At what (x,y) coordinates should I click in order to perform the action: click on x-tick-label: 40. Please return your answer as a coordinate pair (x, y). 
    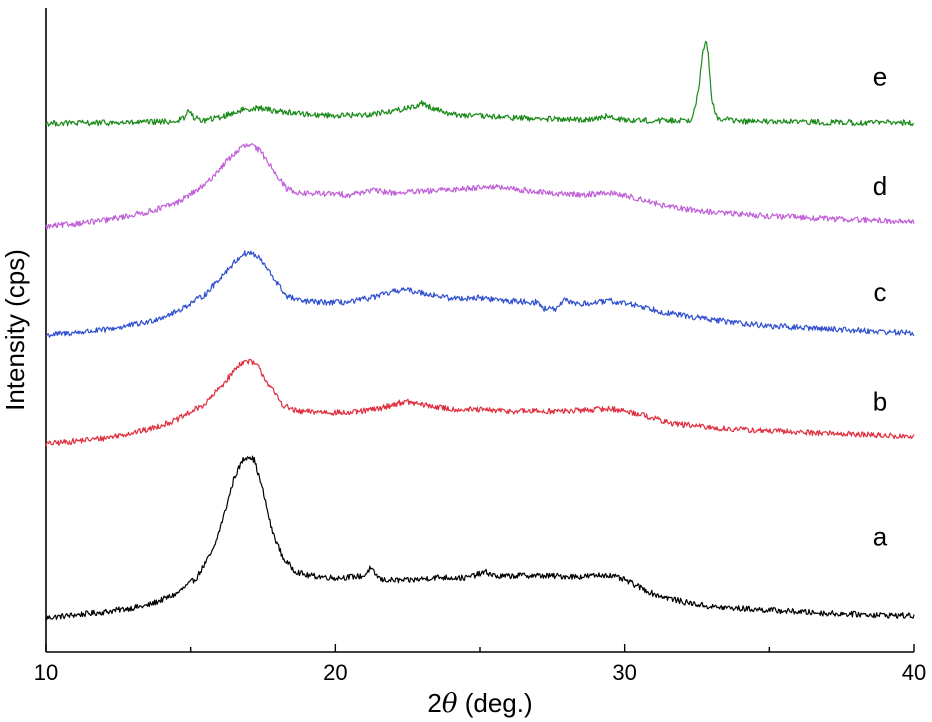
    Looking at the image, I should click on (914, 672).